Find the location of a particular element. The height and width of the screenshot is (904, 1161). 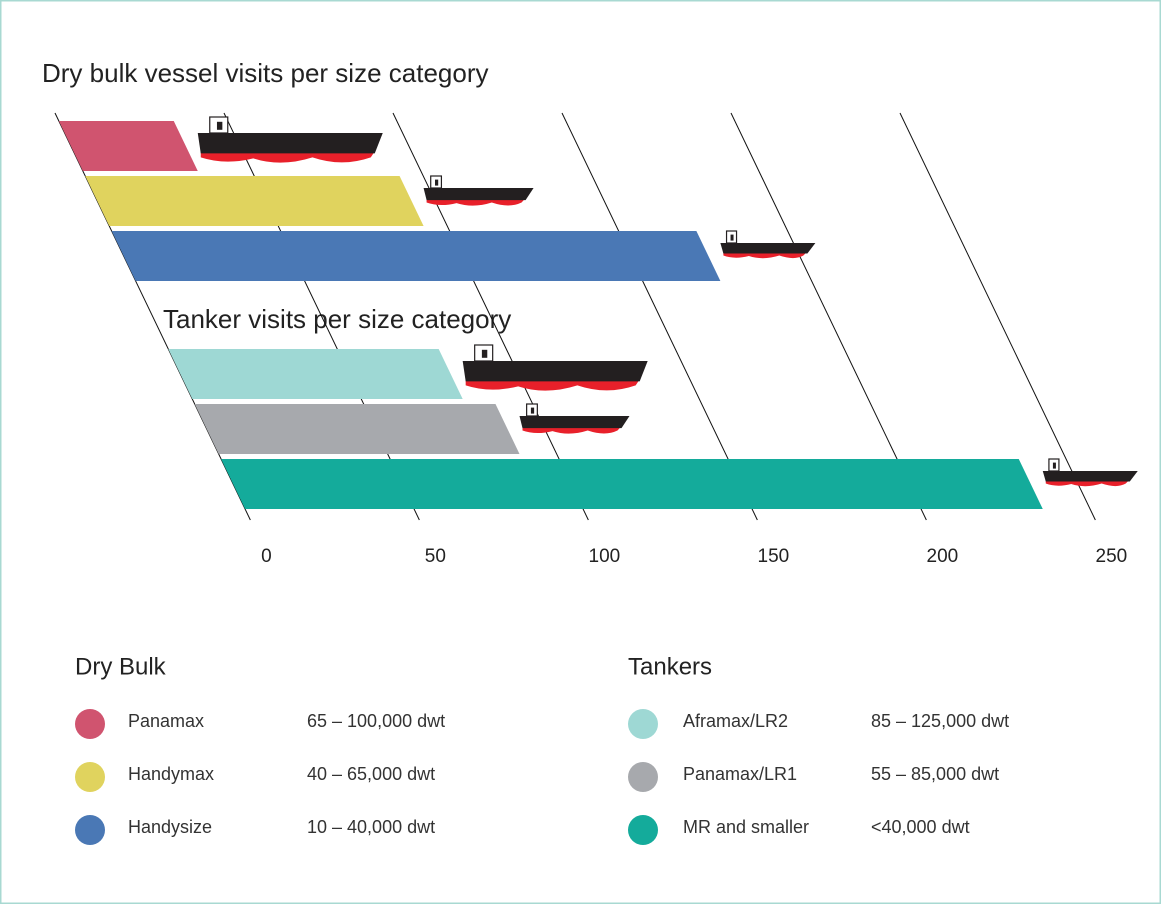

legend-description: 10 – 40,000 dwt is located at coordinates (371, 827).